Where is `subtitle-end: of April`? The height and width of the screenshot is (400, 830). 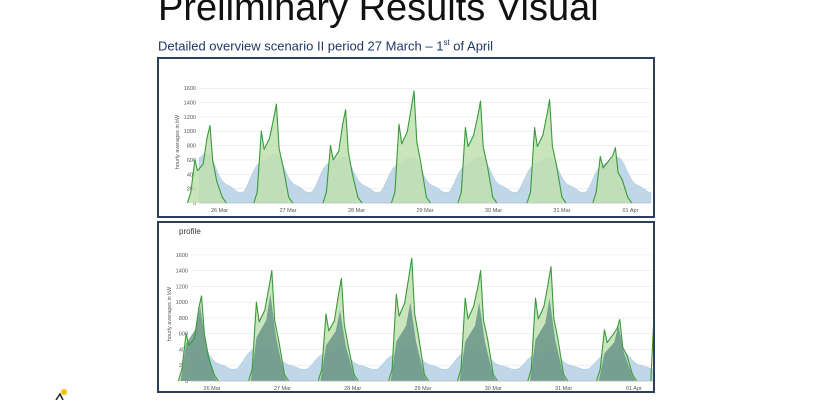
subtitle-end: of April is located at coordinates (471, 46).